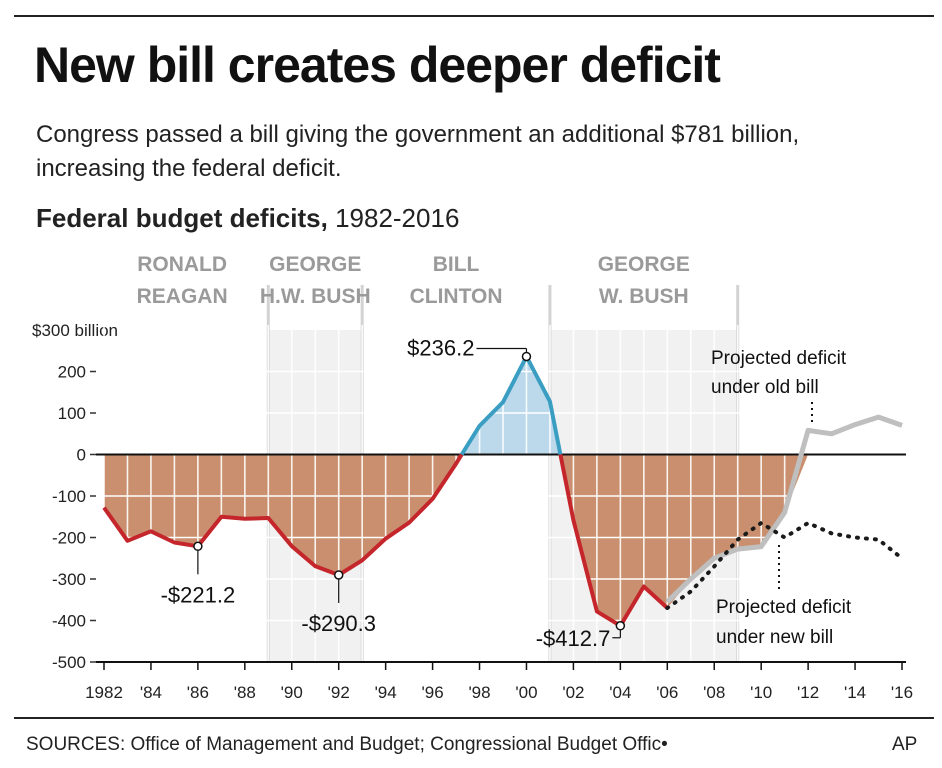 The image size is (942, 768). What do you see at coordinates (573, 692) in the screenshot?
I see `x-tick-label-10: '02` at bounding box center [573, 692].